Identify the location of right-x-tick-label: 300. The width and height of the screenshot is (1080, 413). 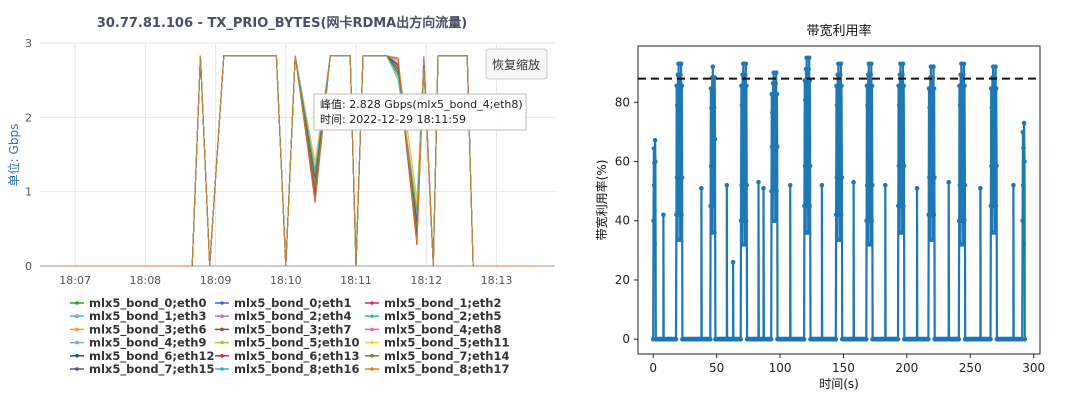
(1033, 368).